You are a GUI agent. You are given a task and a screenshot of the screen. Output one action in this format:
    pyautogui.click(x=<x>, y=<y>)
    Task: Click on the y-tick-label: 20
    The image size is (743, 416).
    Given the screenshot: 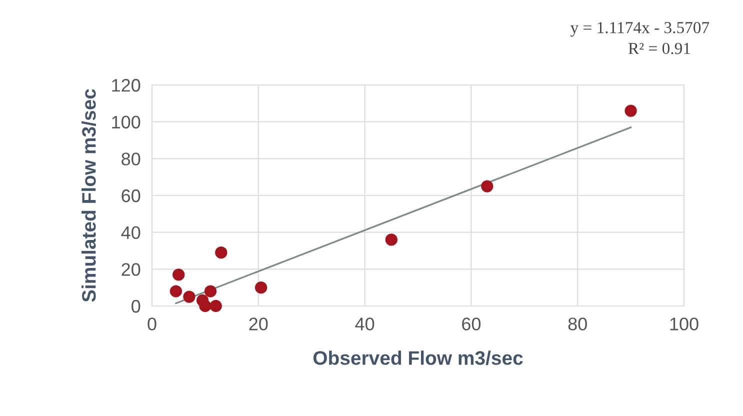 What is the action you would take?
    pyautogui.click(x=131, y=269)
    